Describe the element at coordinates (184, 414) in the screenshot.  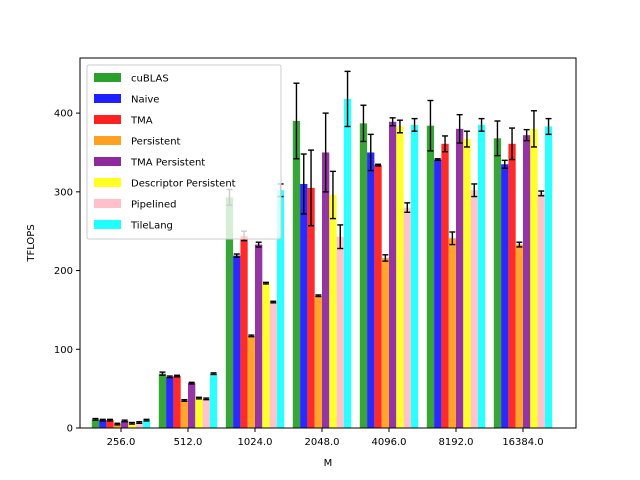
I see `bar-persistent-512.0` at that location.